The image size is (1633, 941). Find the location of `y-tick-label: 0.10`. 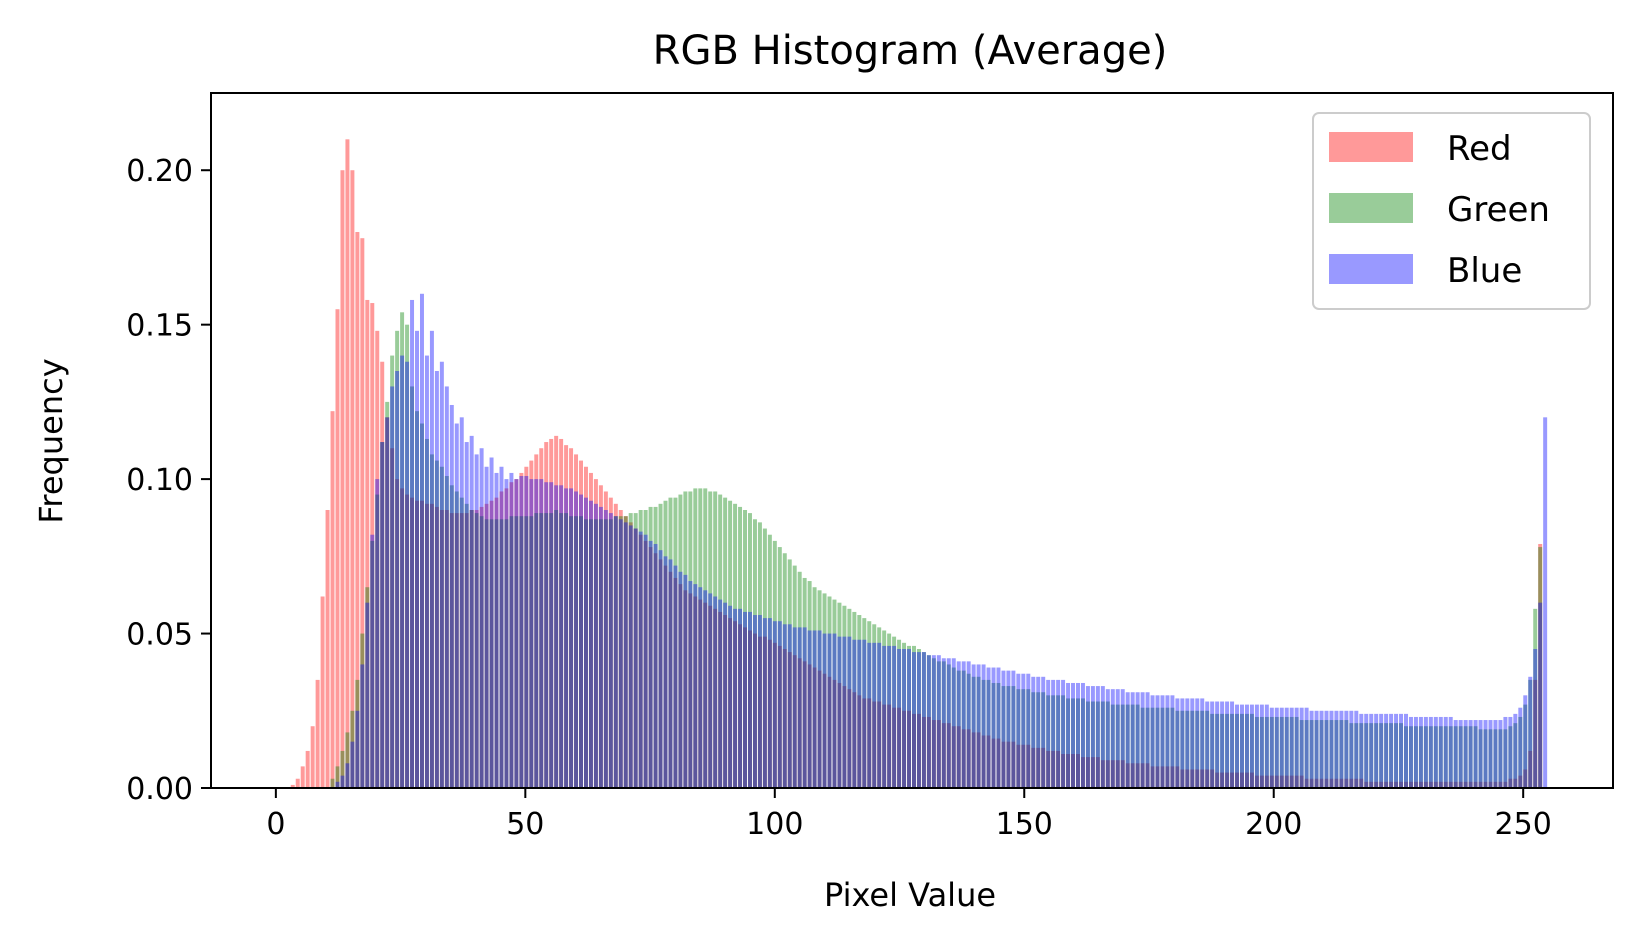

y-tick-label: 0.10 is located at coordinates (159, 480).